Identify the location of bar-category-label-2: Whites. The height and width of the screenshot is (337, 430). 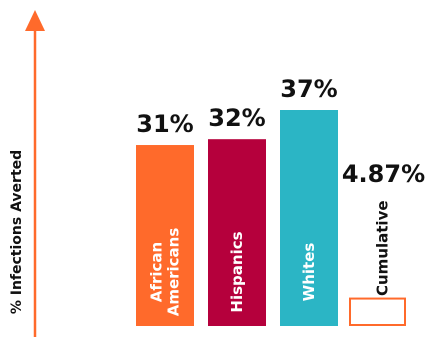
(309, 272).